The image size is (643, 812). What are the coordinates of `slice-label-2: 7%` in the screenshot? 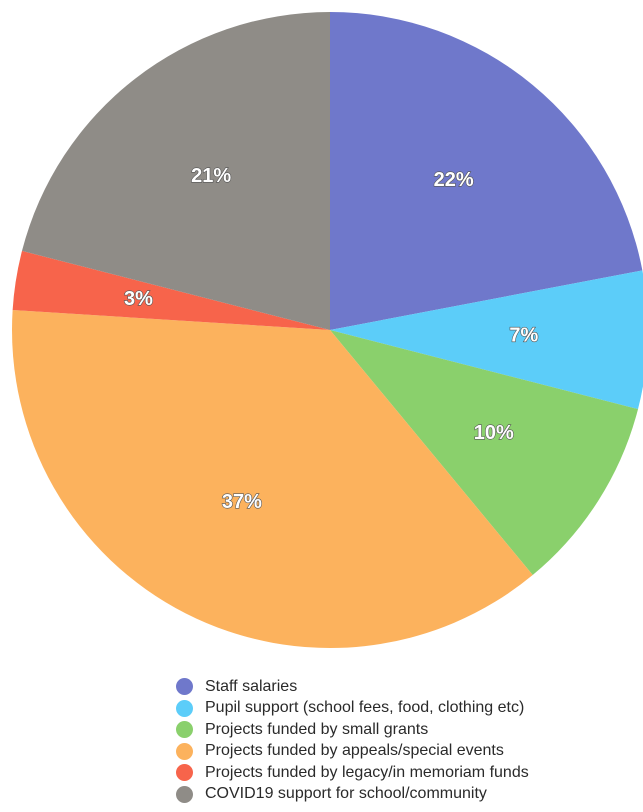 It's located at (523, 335).